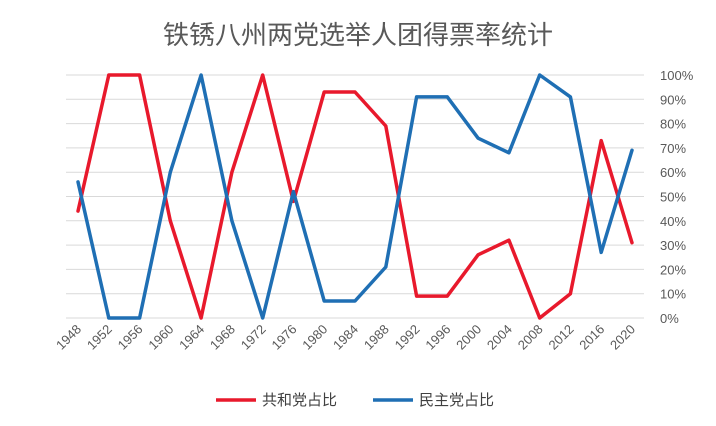 Image resolution: width=716 pixels, height=426 pixels. I want to click on legend-label: 共和党占比, so click(299, 400).